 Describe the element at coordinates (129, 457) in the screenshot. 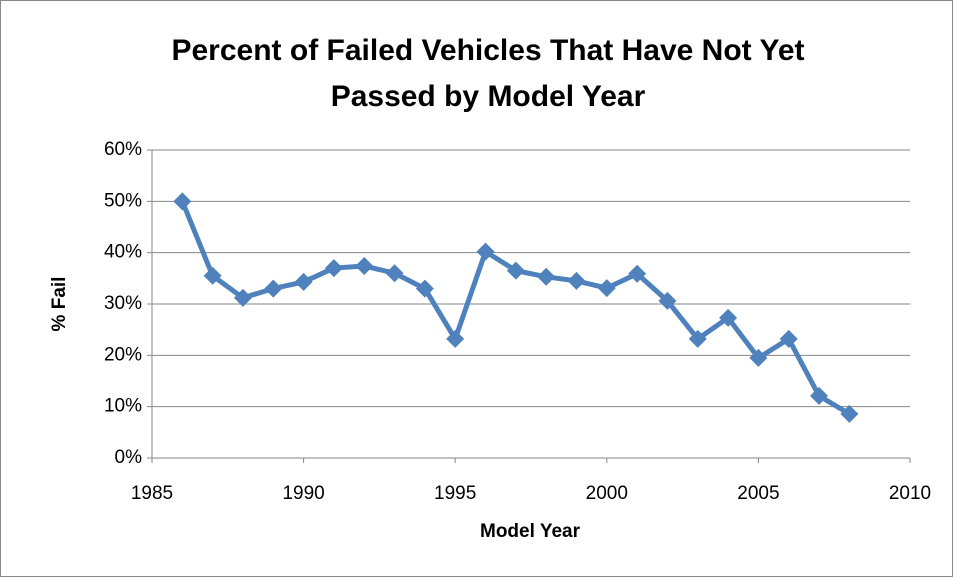

I see `y-tick-label: 0%` at that location.